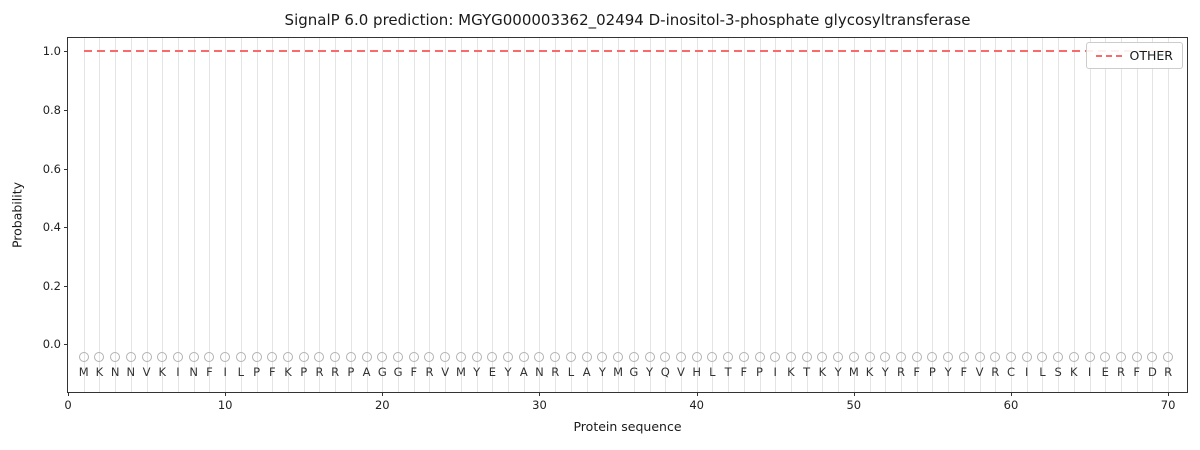  What do you see at coordinates (51, 110) in the screenshot?
I see `y-tick-label: 0.8` at bounding box center [51, 110].